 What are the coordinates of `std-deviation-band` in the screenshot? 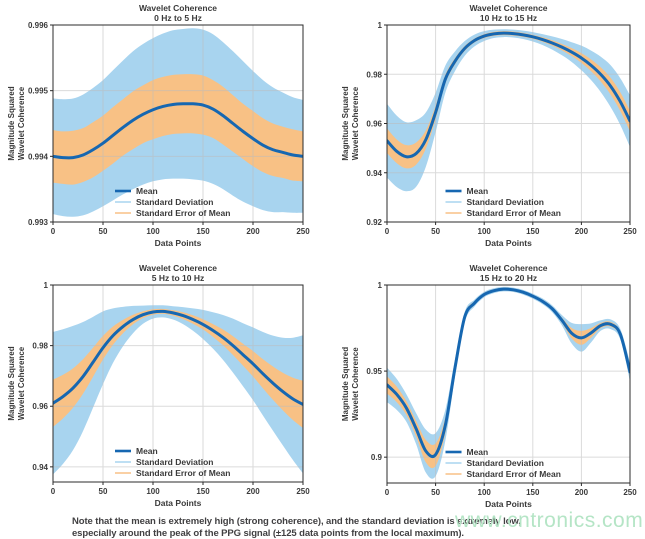 It's located at (508, 110).